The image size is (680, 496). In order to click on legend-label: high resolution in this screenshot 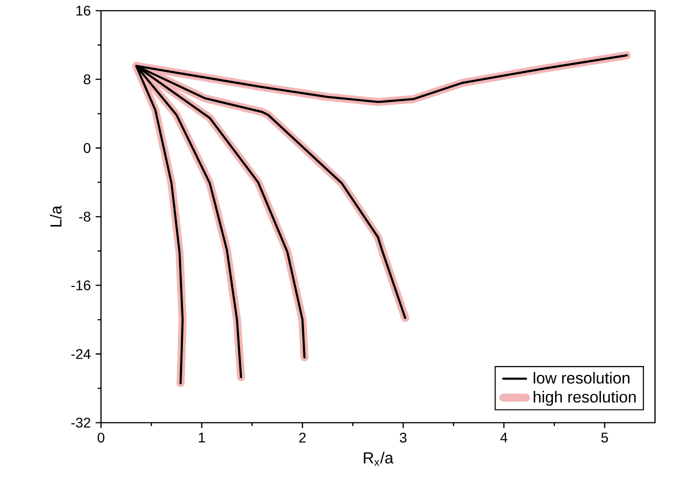, I will do `click(585, 398)`.